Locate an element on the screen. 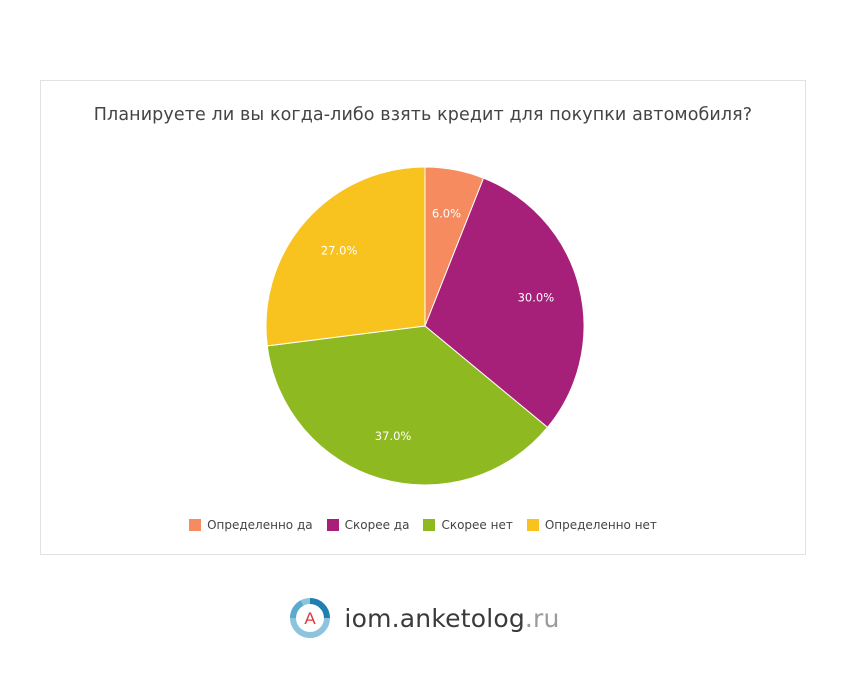 The width and height of the screenshot is (848, 679). legend-item-4: Определенно нет is located at coordinates (591, 525).